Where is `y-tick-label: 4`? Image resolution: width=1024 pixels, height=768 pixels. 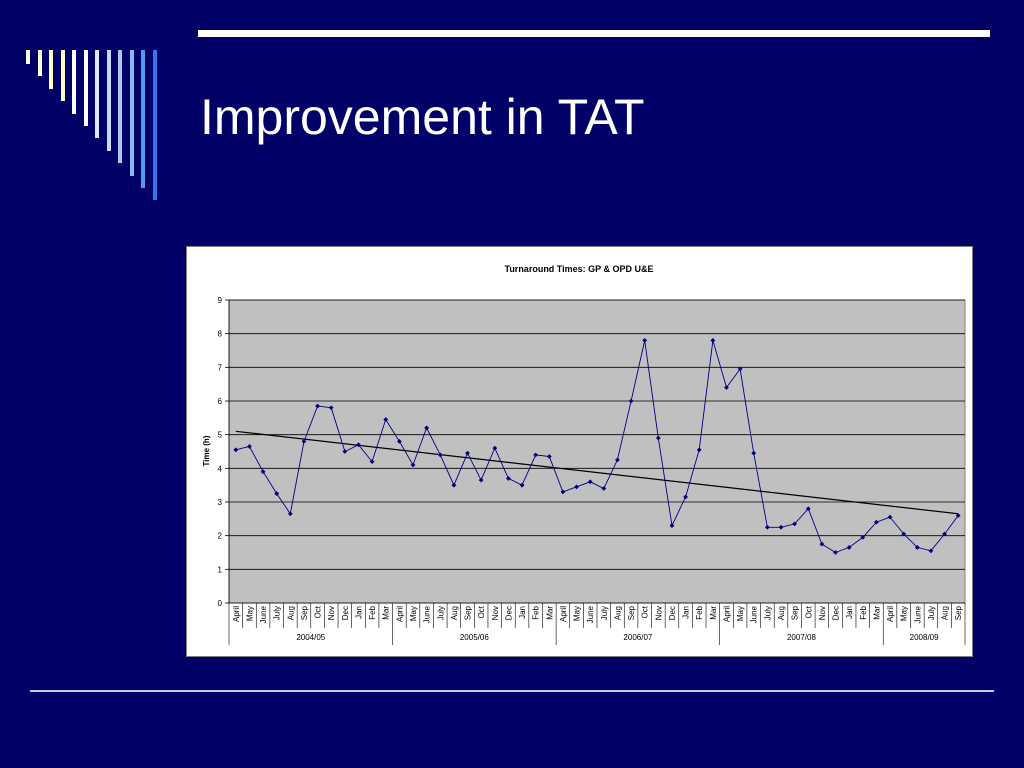
y-tick-label: 4 is located at coordinates (220, 468).